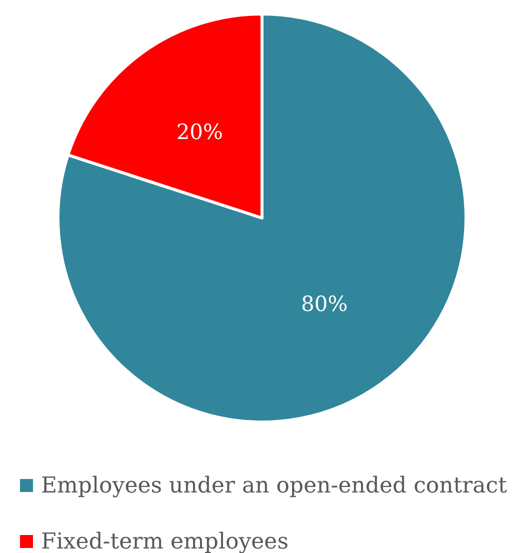  I want to click on data-label: 80%, so click(324, 304).